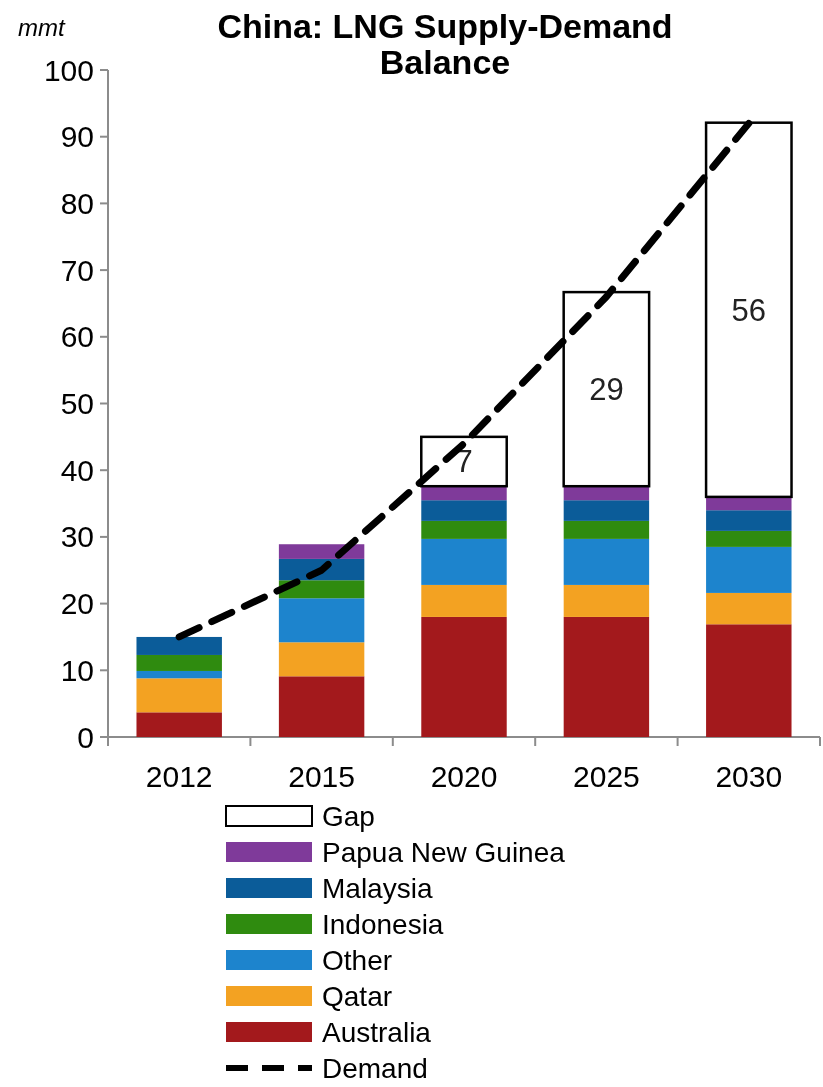  I want to click on y-tick-label: 100, so click(68, 70).